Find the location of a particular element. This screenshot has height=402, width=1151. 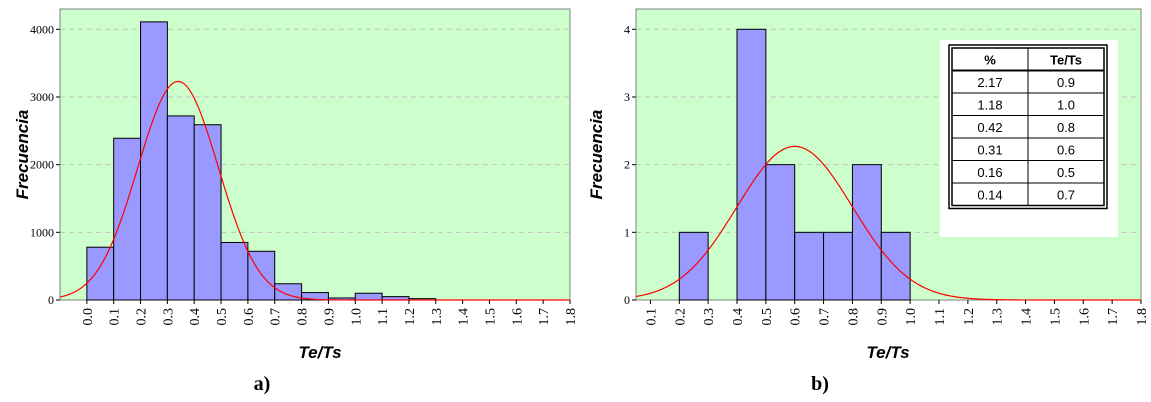

table-cell: 0.8 is located at coordinates (1066, 127).